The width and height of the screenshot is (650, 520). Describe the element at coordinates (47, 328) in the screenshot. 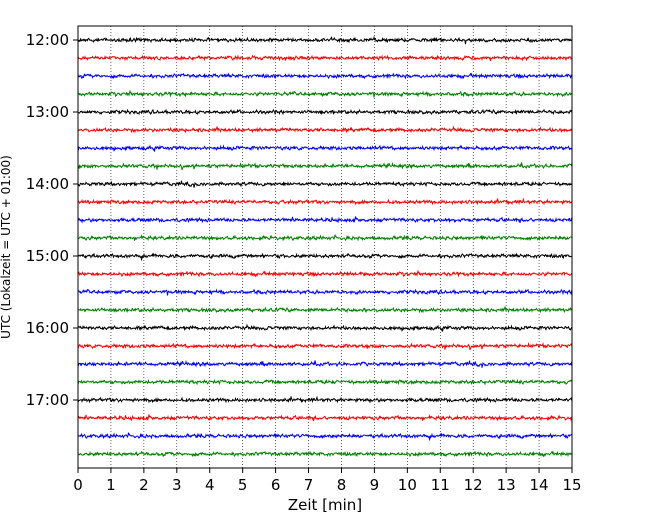

I see `y-tick-label: 16:00` at that location.